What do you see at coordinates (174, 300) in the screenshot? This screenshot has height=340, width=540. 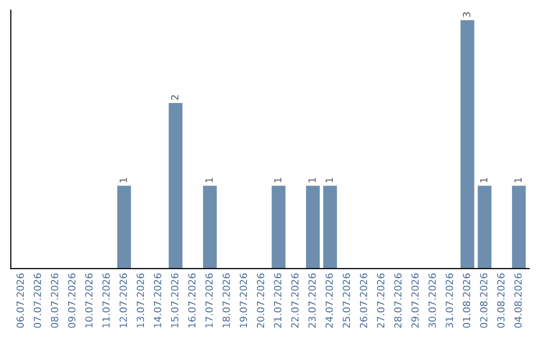 I see `x-tick-label: 15.07.2026` at bounding box center [174, 300].